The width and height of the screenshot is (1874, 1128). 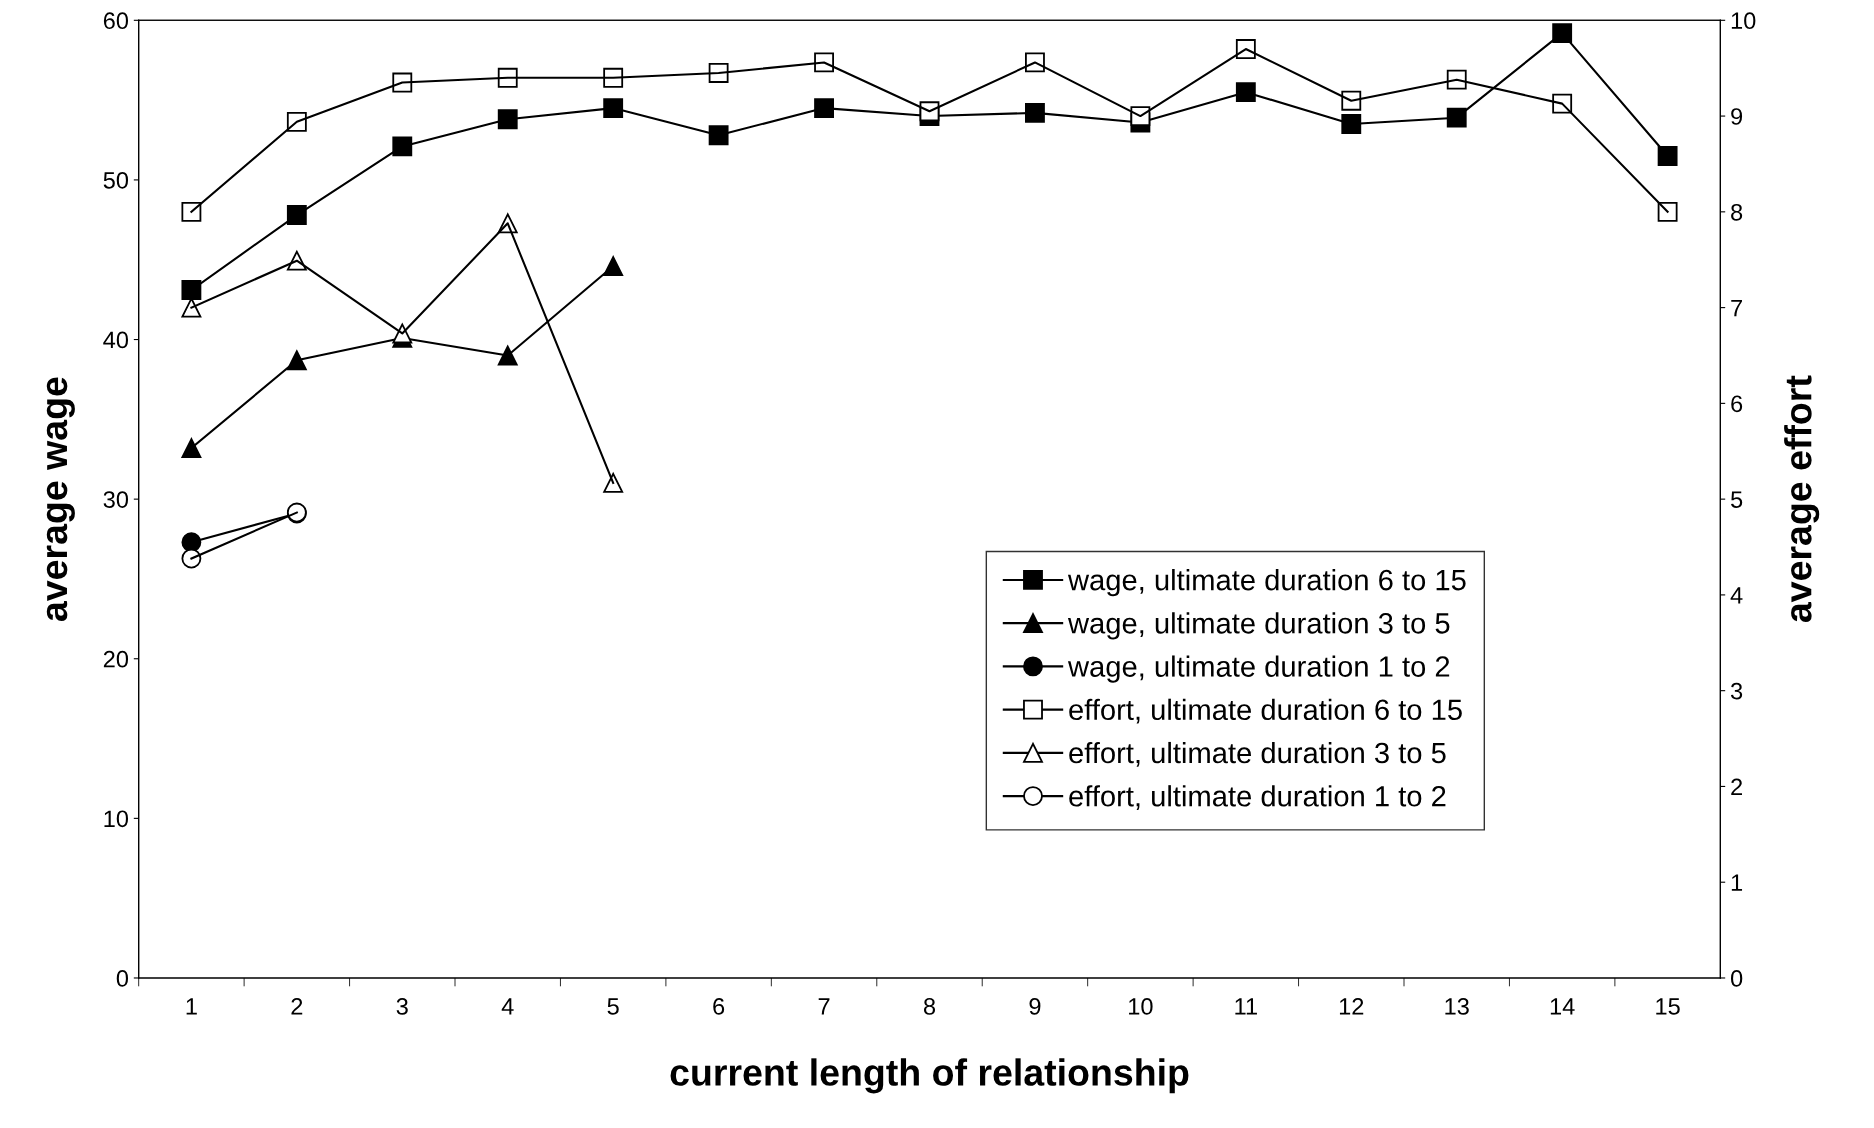 What do you see at coordinates (1736, 691) in the screenshot?
I see `y2-tick-label: 3` at bounding box center [1736, 691].